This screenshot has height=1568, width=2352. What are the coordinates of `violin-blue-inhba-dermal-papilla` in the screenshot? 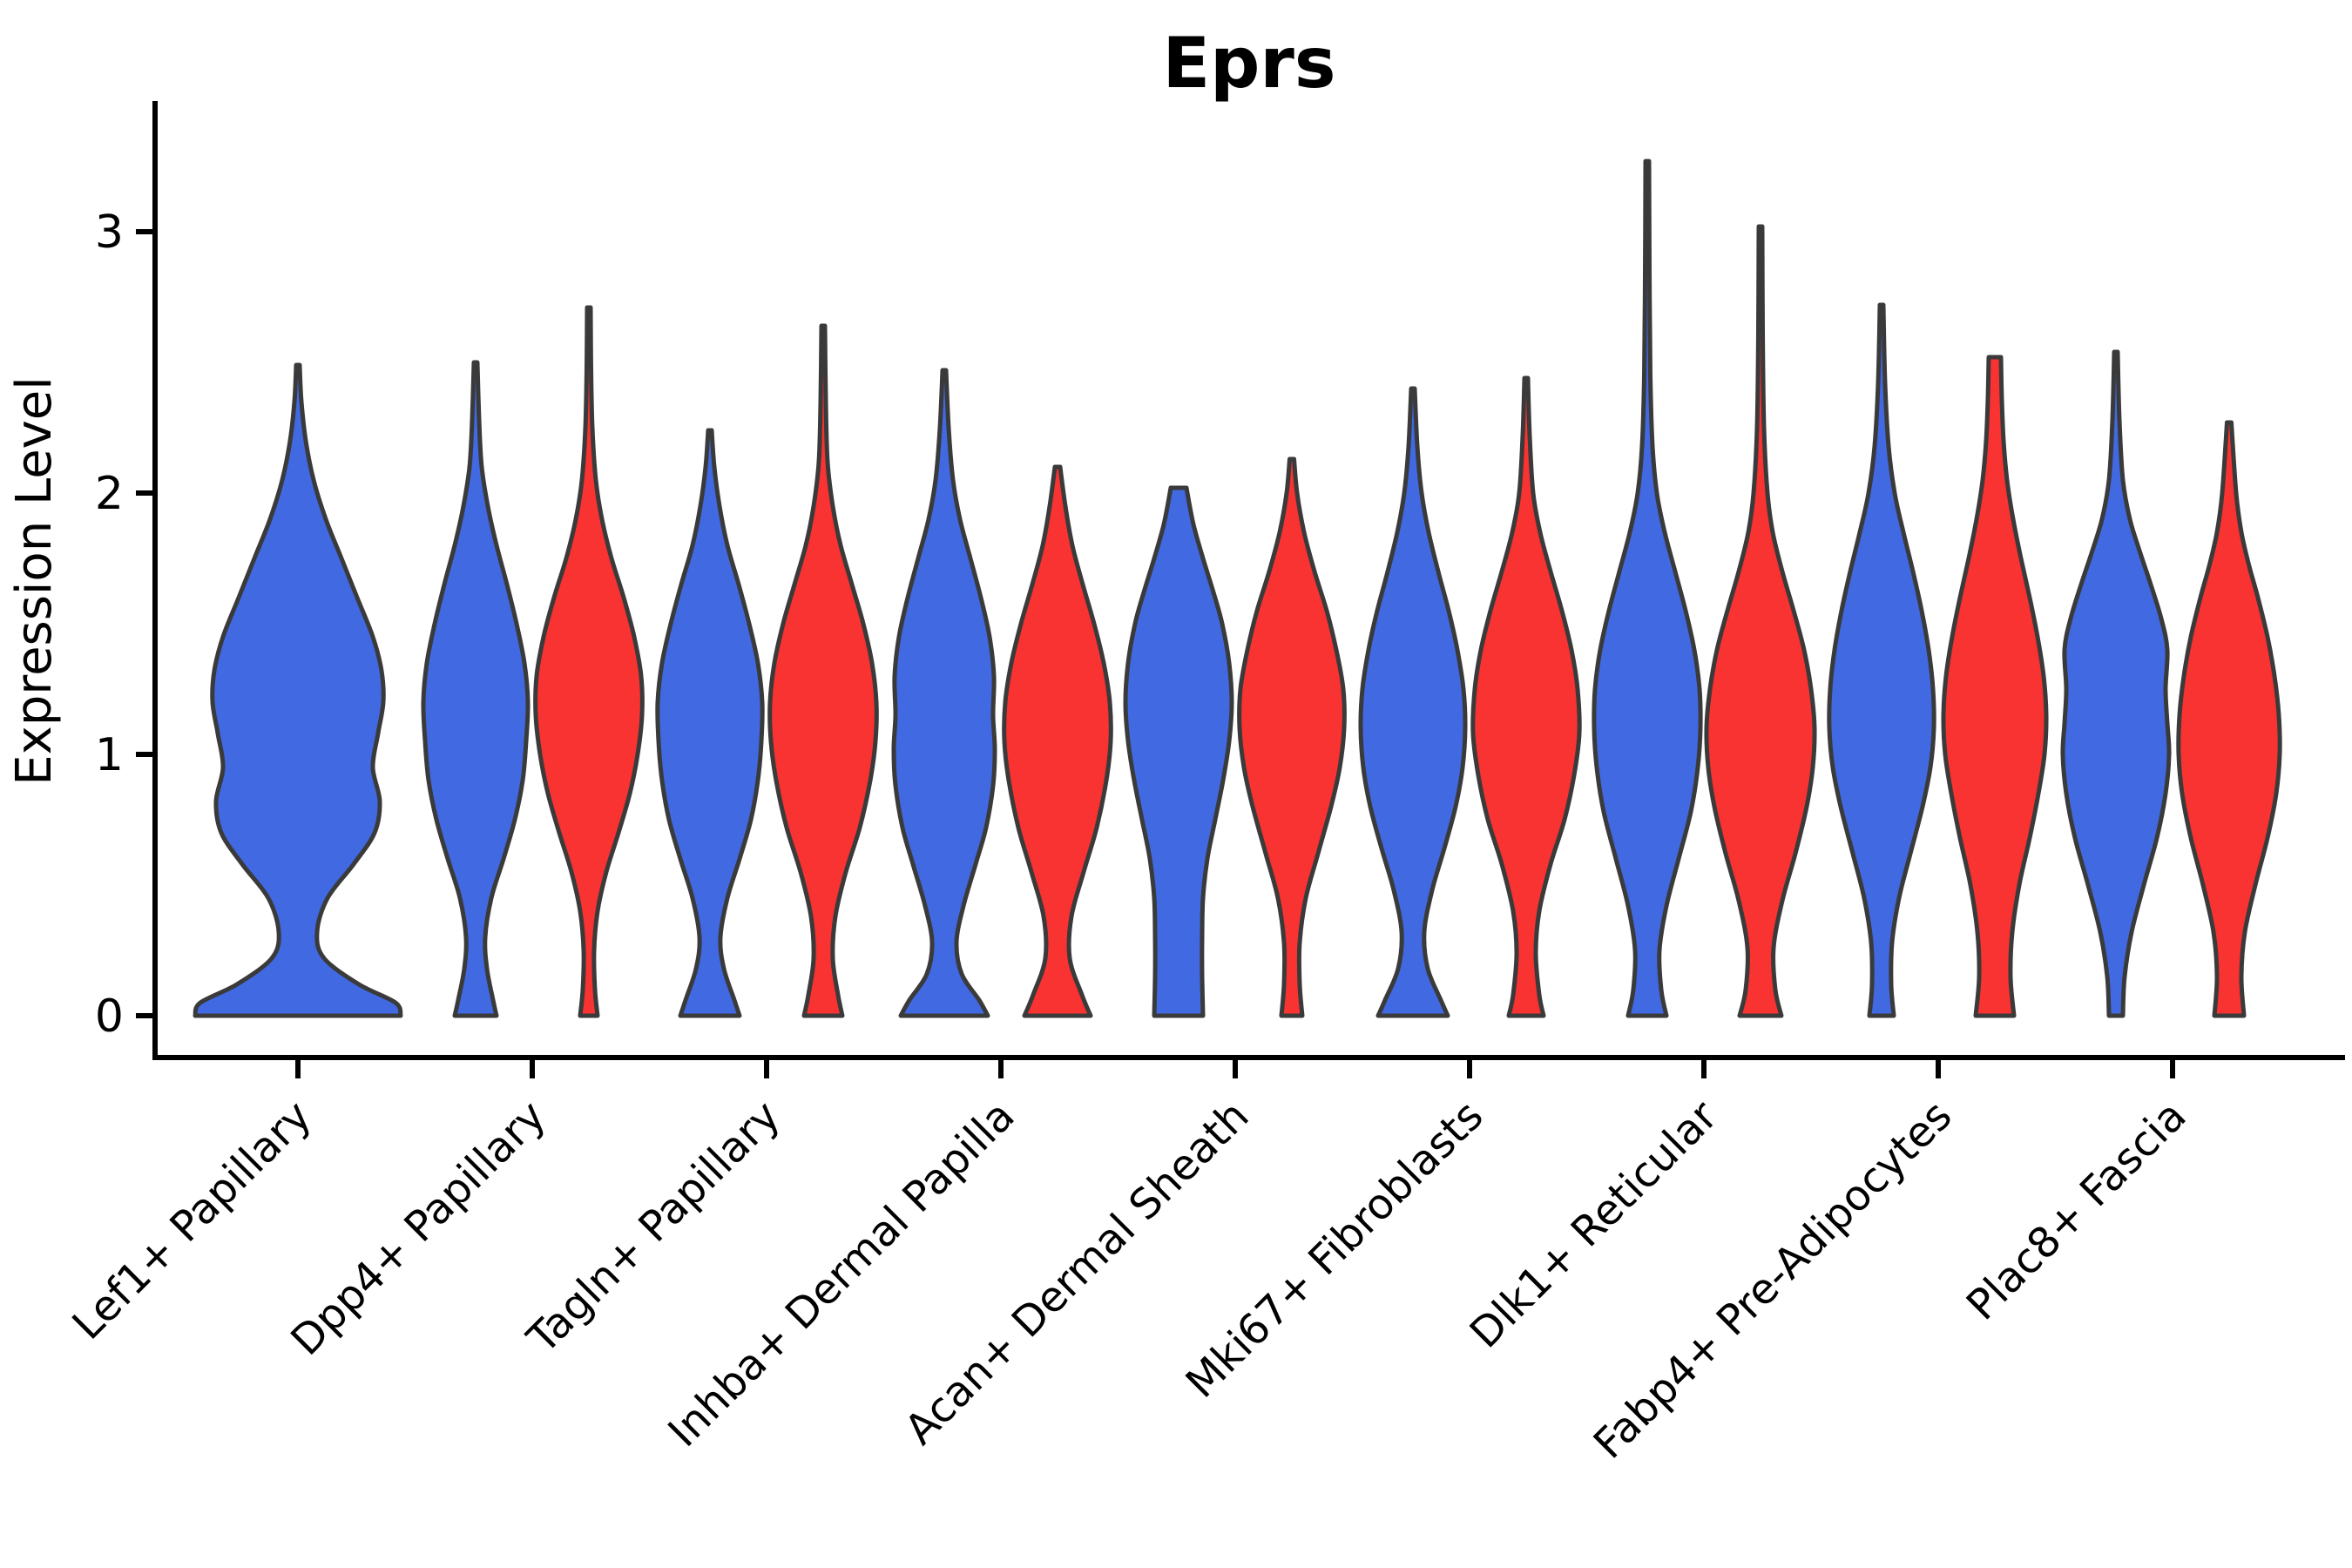 It's located at (944, 693).